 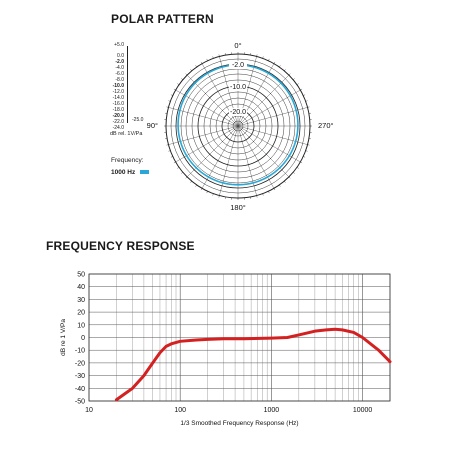 I want to click on scale-label: -10.0, so click(x=118, y=86).